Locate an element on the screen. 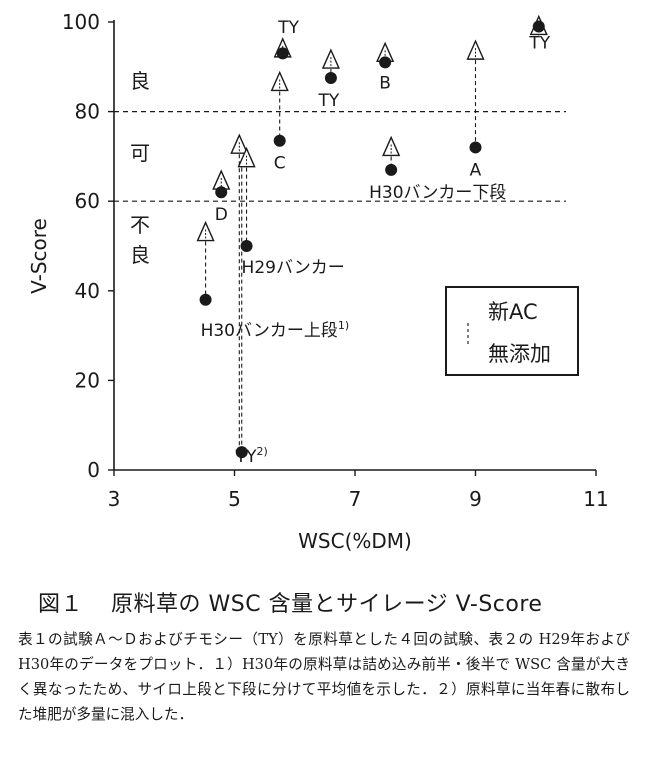 This screenshot has width=650, height=776. figure-title: 原料草の WSC 含量とサイレージ V-Score is located at coordinates (327, 604).